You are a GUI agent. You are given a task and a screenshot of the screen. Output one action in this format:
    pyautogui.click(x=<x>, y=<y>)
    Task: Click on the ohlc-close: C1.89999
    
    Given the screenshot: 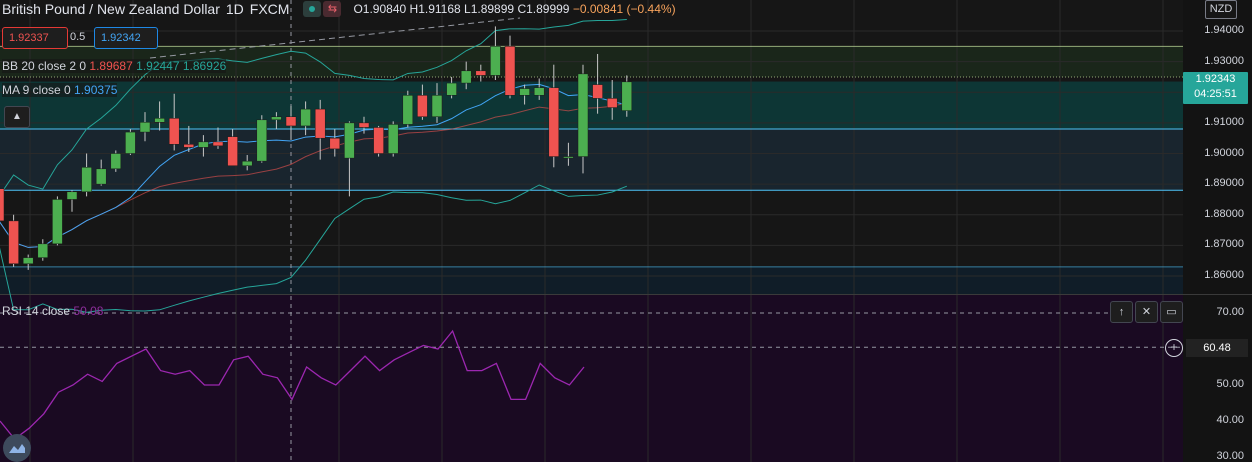 What is the action you would take?
    pyautogui.click(x=543, y=9)
    